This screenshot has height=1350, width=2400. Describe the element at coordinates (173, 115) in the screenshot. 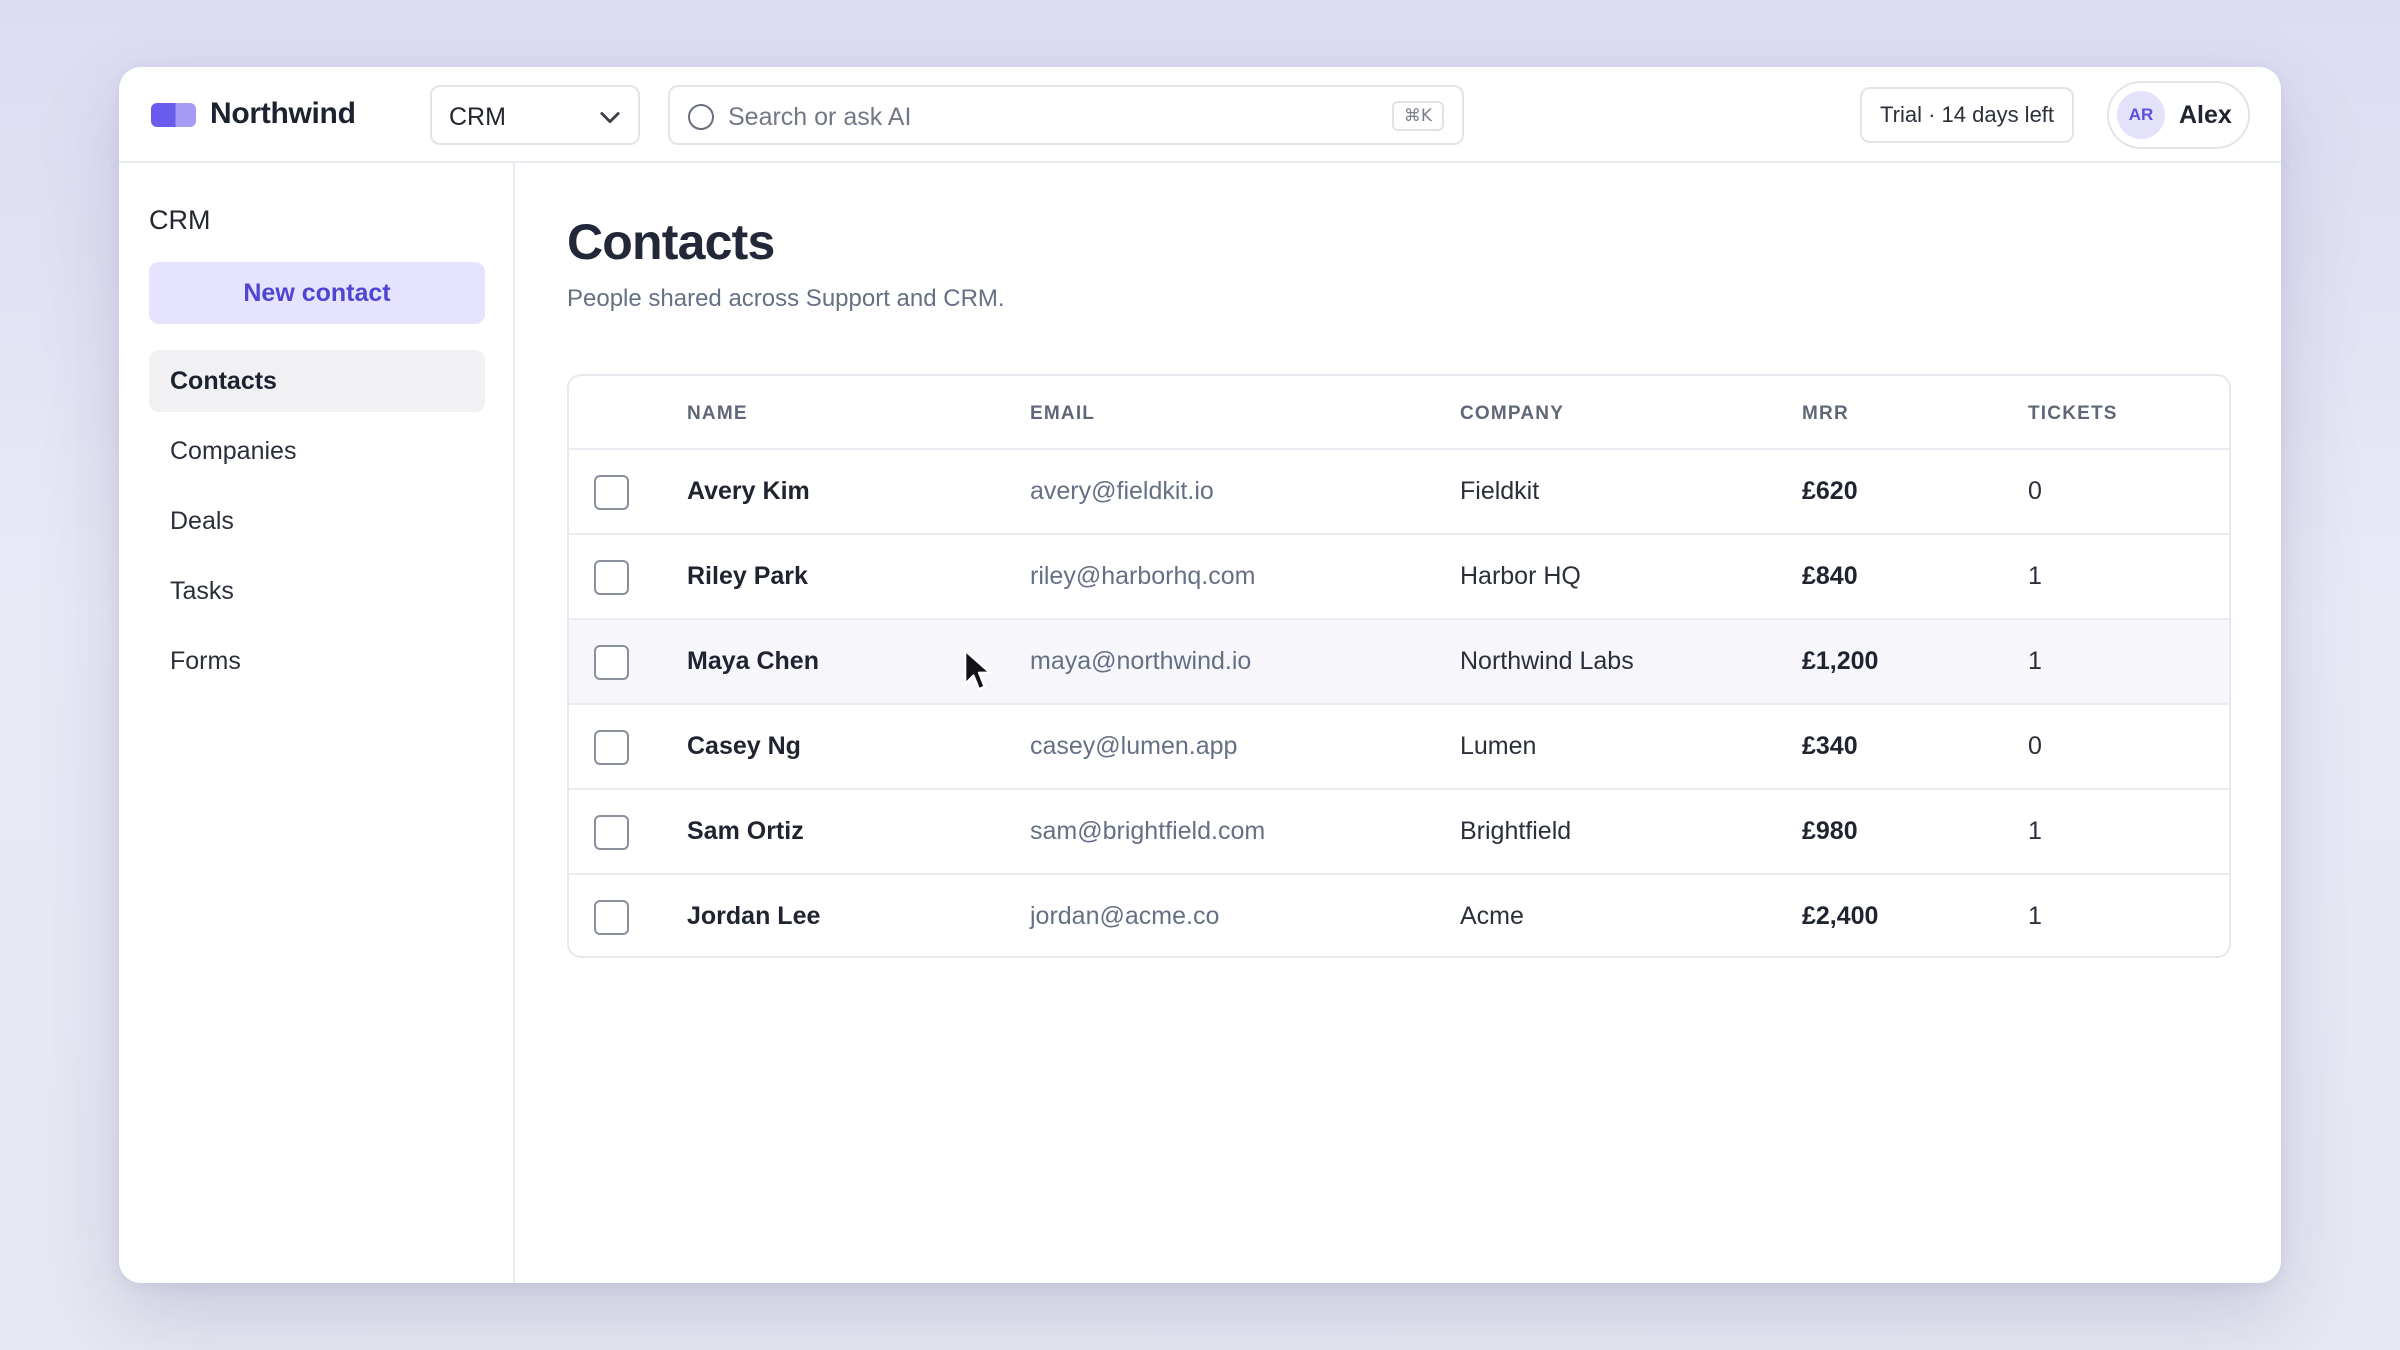

I see `northwind-logo-icon` at that location.